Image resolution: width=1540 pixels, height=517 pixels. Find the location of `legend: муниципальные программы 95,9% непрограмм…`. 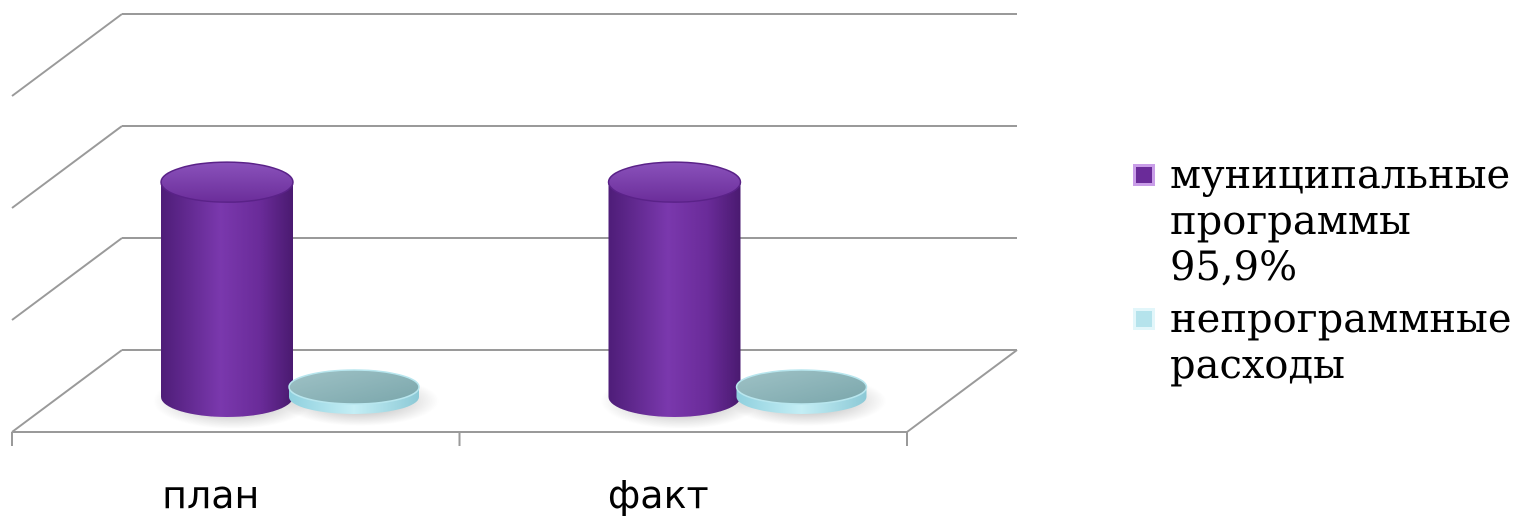

legend: муниципальные программы 95,9% непрограмм… is located at coordinates (1333, 273).